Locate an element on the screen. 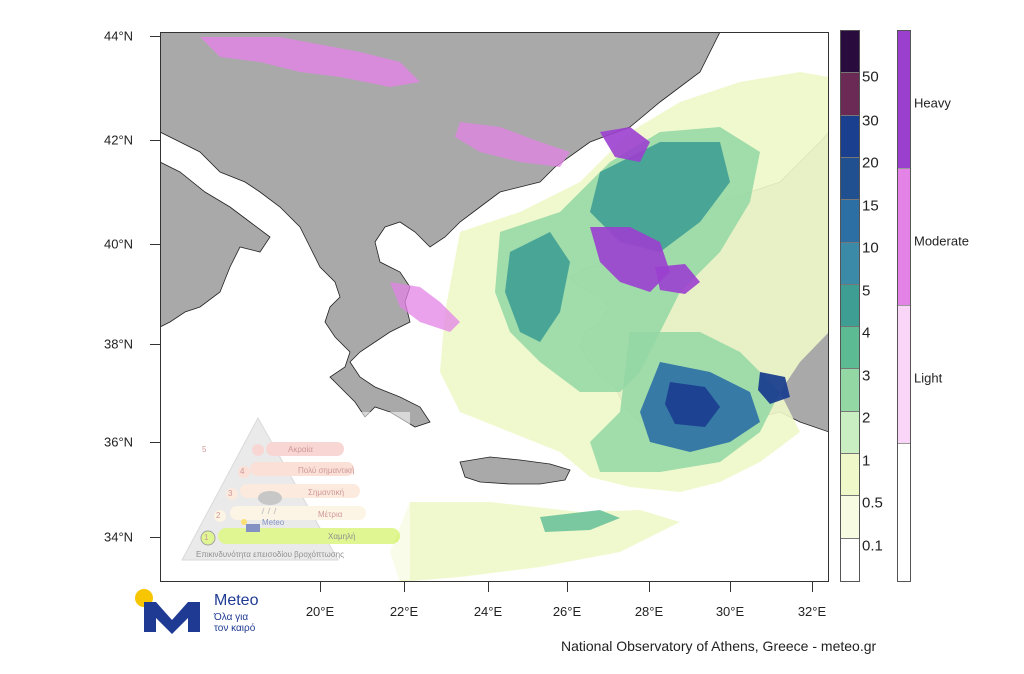 The width and height of the screenshot is (1024, 674). pyramid-level-number: 1 is located at coordinates (206, 537).